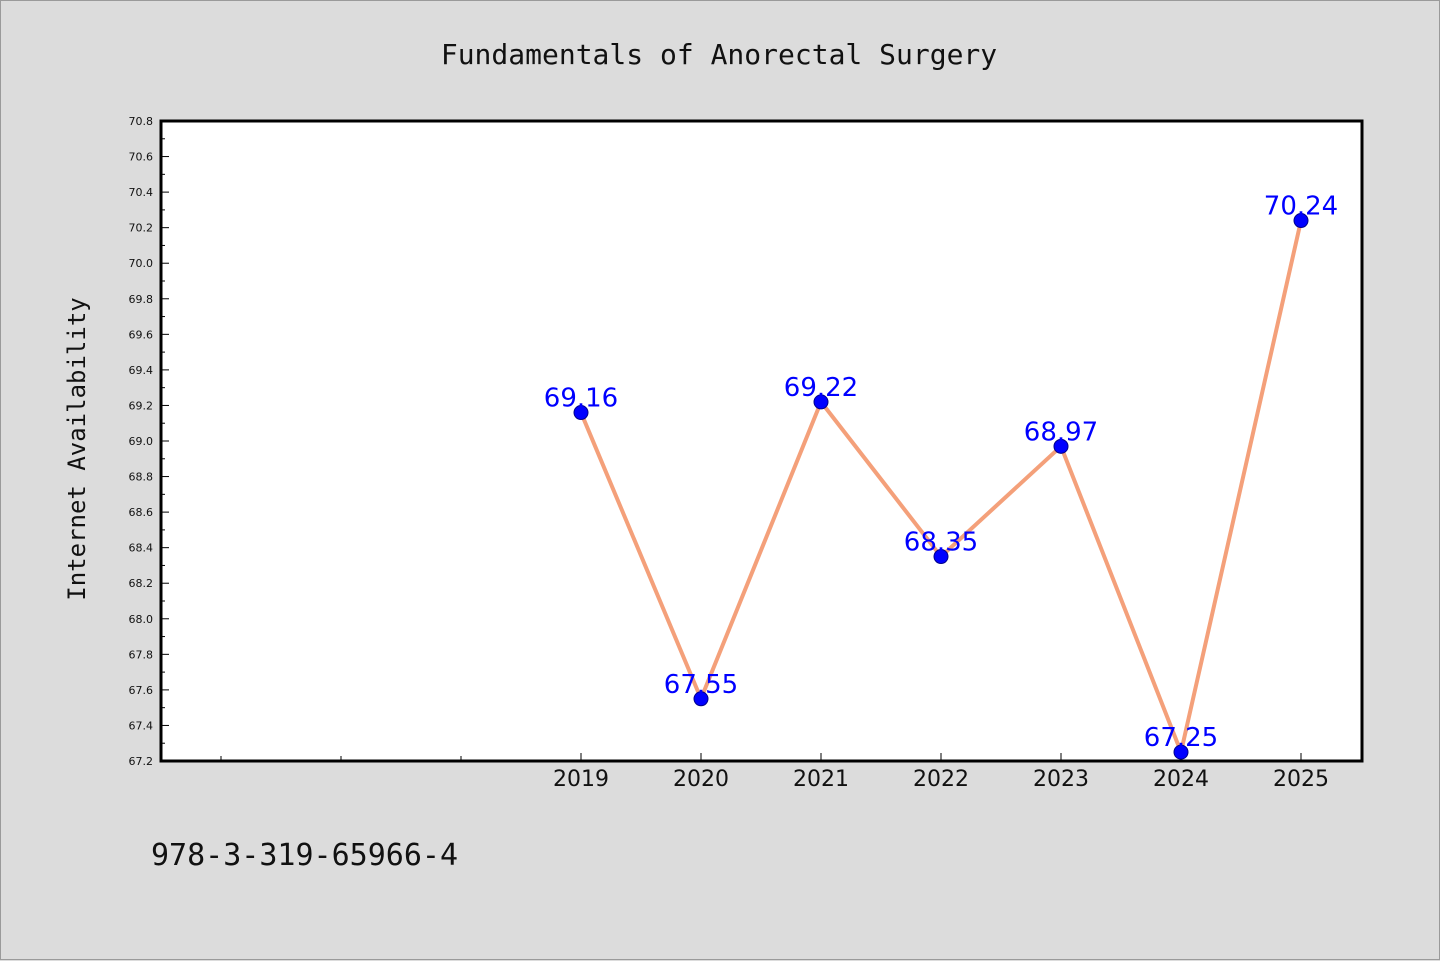 The width and height of the screenshot is (1440, 961). I want to click on x-tick-label: 2025, so click(1301, 779).